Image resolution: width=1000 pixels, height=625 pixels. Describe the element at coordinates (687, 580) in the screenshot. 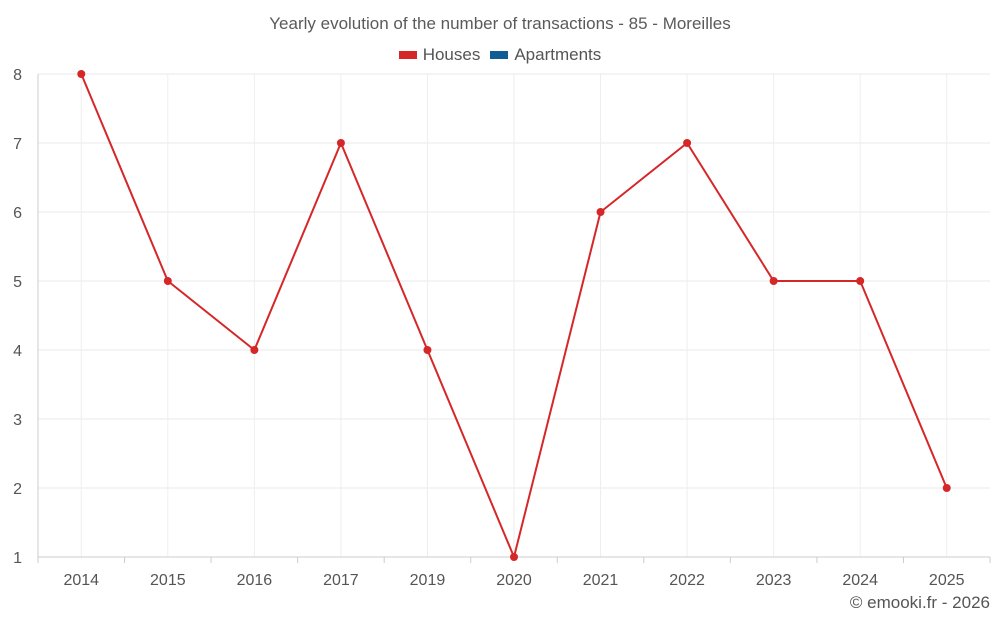

I see `x-tick-label: 2022` at that location.